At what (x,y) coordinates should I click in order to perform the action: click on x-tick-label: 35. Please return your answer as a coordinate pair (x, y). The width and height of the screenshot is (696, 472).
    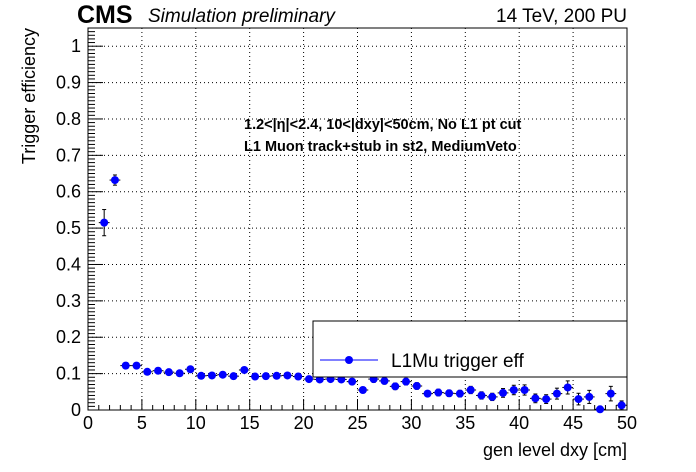
    Looking at the image, I should click on (465, 423).